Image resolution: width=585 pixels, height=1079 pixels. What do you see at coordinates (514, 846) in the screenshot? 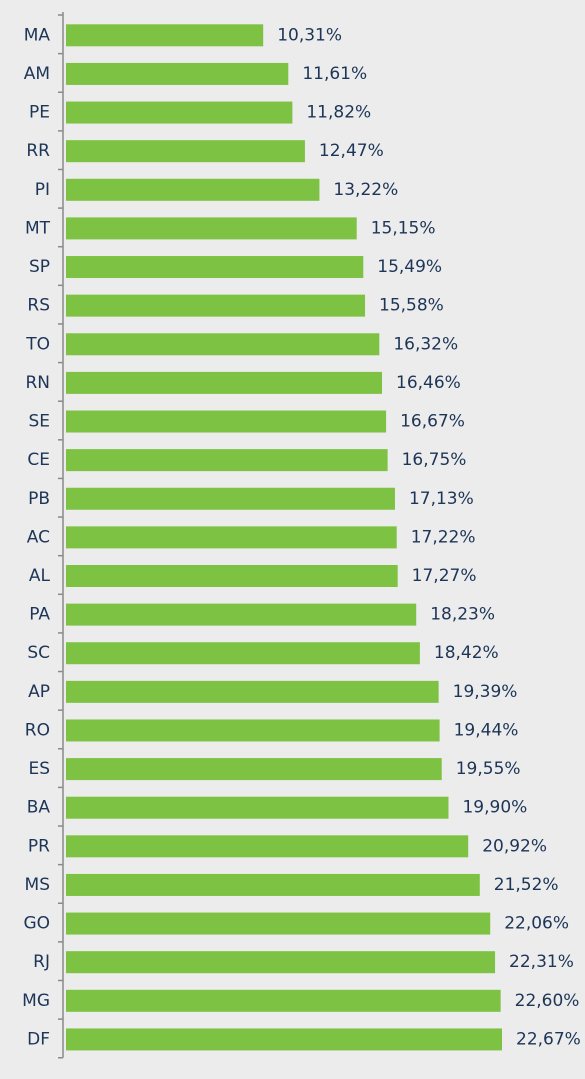
I see `value-label: 20,92%` at bounding box center [514, 846].